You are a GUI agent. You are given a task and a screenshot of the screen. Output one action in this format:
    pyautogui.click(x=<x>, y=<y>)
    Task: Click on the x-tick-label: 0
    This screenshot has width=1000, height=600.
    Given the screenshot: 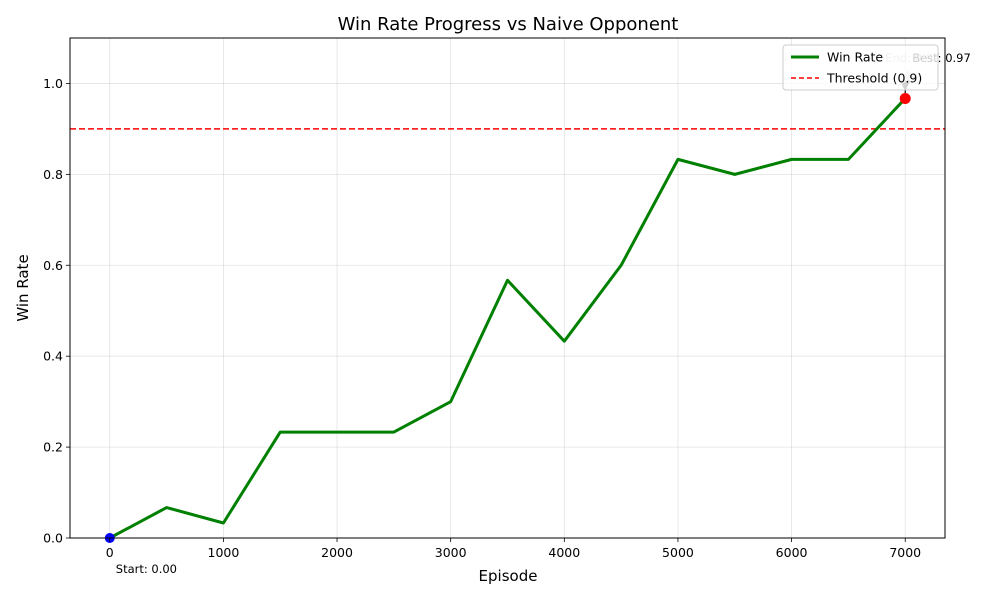 What is the action you would take?
    pyautogui.click(x=110, y=552)
    